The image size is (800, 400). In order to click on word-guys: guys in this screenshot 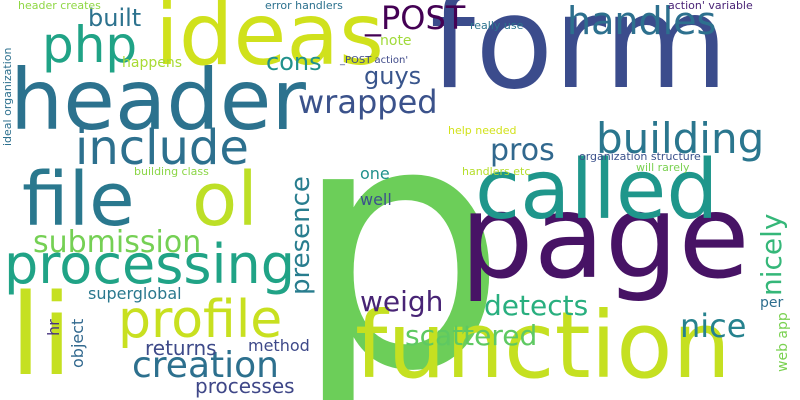, I will do `click(393, 76)`.